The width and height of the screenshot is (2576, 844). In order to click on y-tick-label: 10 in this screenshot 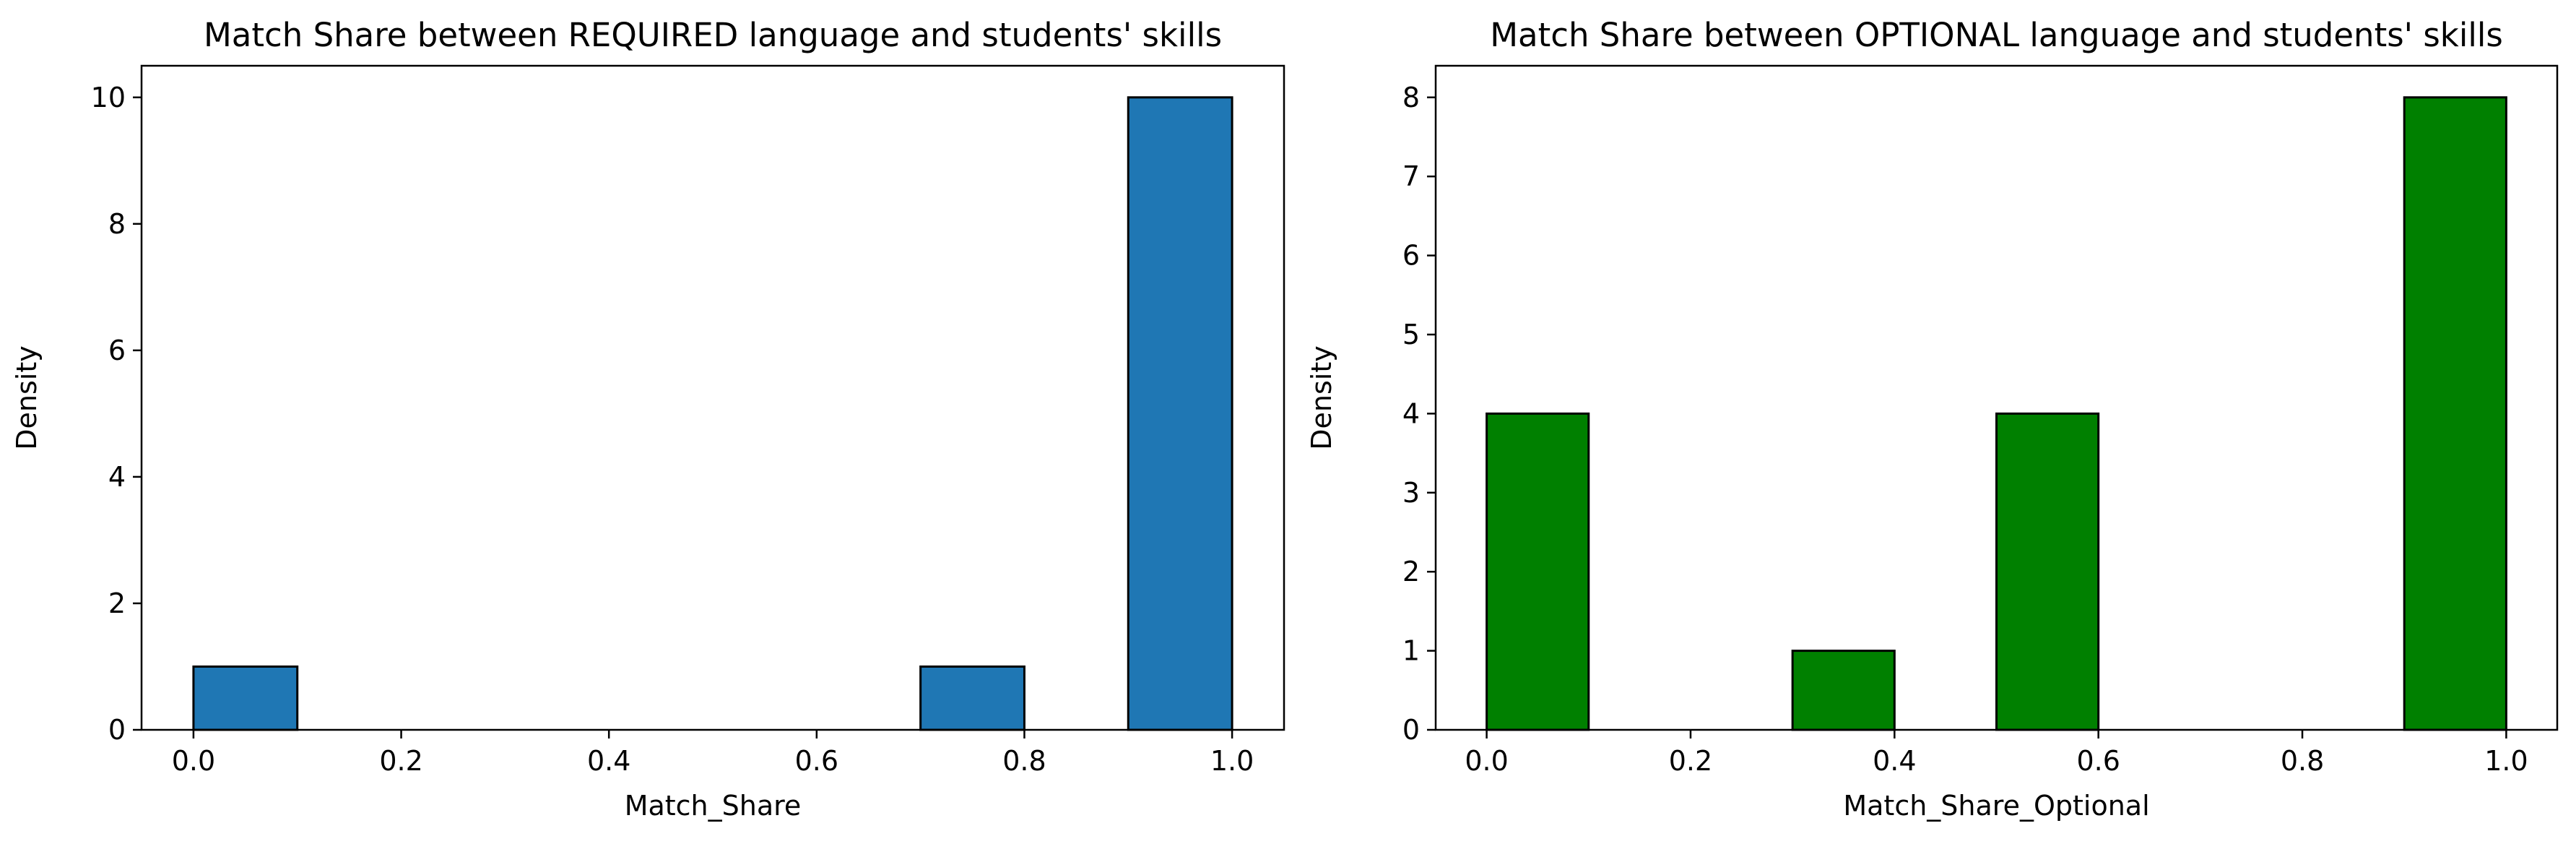, I will do `click(108, 97)`.